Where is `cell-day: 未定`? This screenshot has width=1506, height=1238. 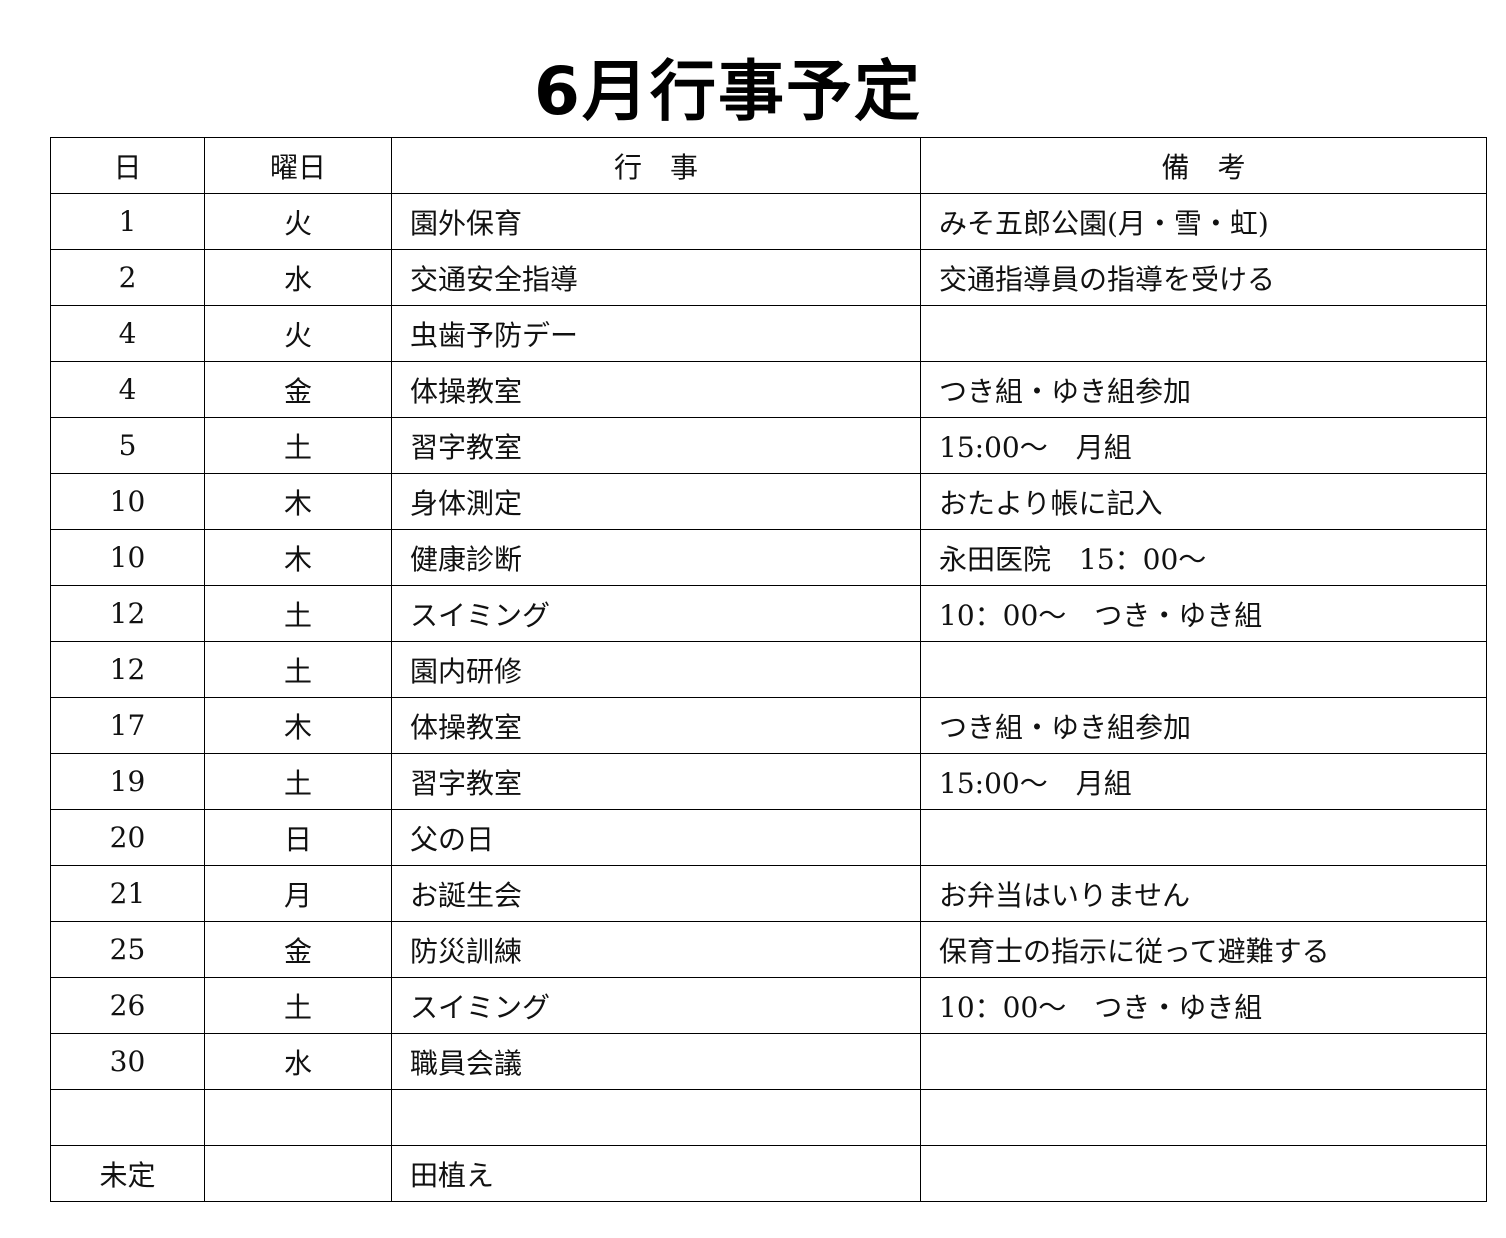
cell-day: 未定 is located at coordinates (127, 1173).